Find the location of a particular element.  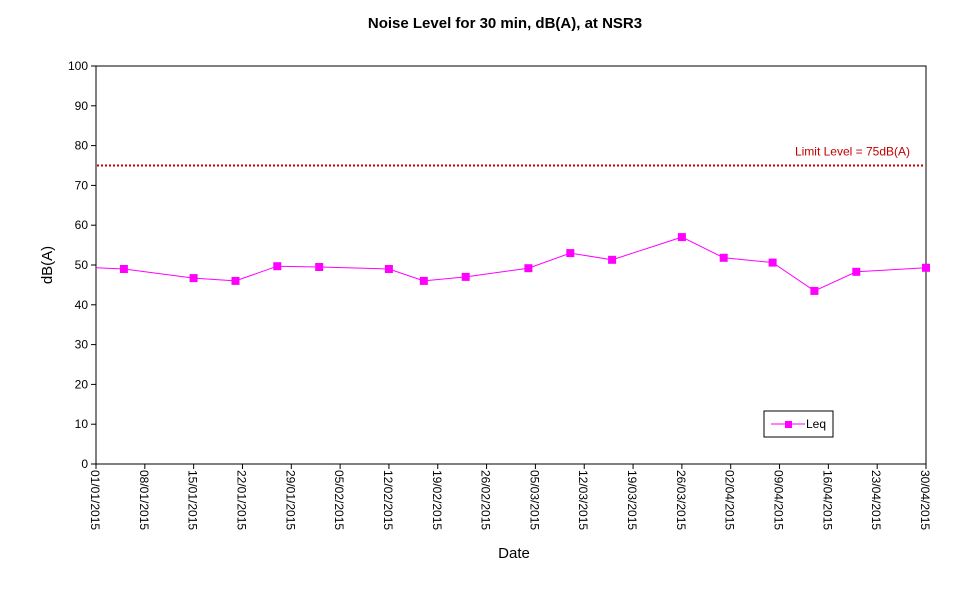

x-tick-label-10: 12/03/2015 is located at coordinates (583, 500).